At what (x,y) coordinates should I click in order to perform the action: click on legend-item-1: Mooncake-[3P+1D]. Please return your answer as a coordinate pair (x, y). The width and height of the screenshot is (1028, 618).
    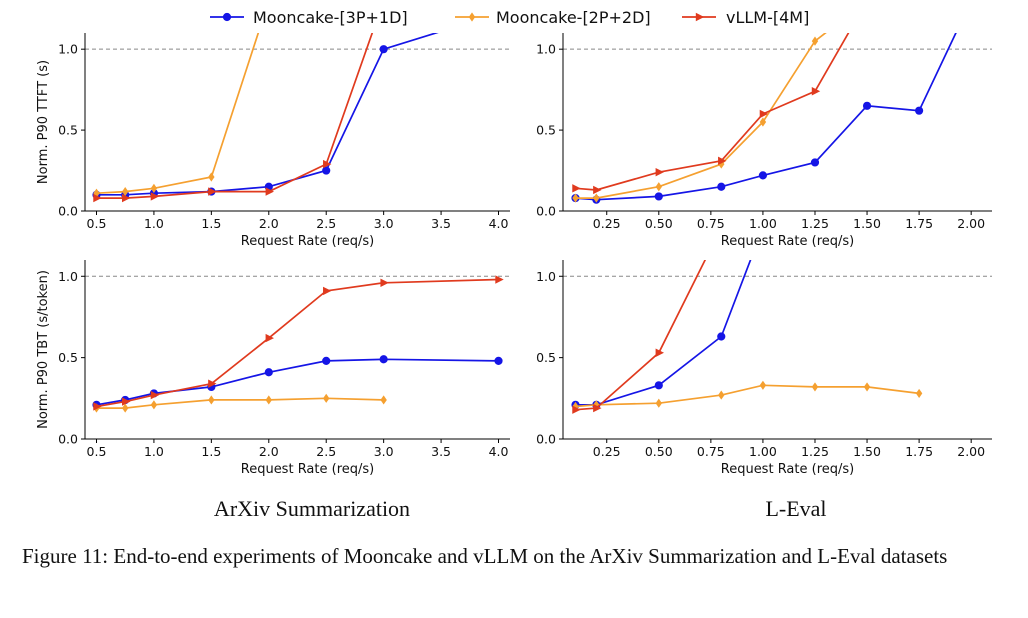
    Looking at the image, I should click on (309, 17).